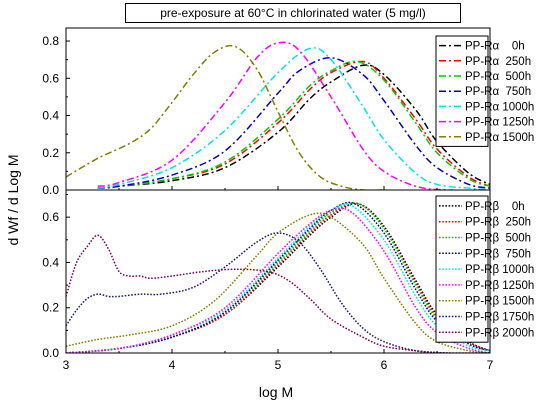 The image size is (550, 411). Describe the element at coordinates (499, 107) in the screenshot. I see `legend-label: PP-Rα 1000h` at that location.